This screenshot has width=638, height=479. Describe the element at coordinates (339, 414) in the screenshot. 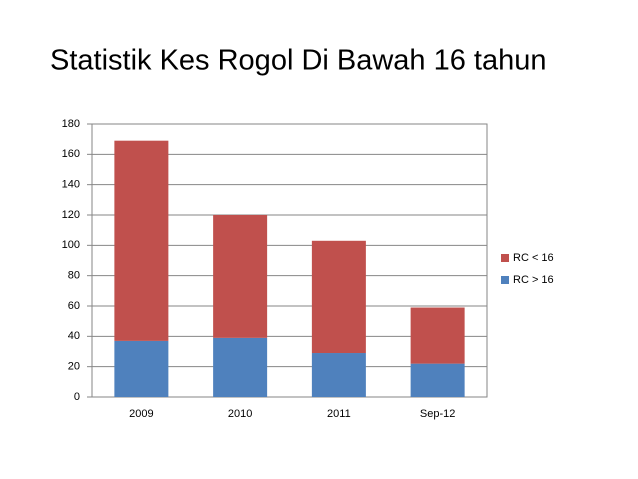

I see `x-tick-label: 2011` at that location.